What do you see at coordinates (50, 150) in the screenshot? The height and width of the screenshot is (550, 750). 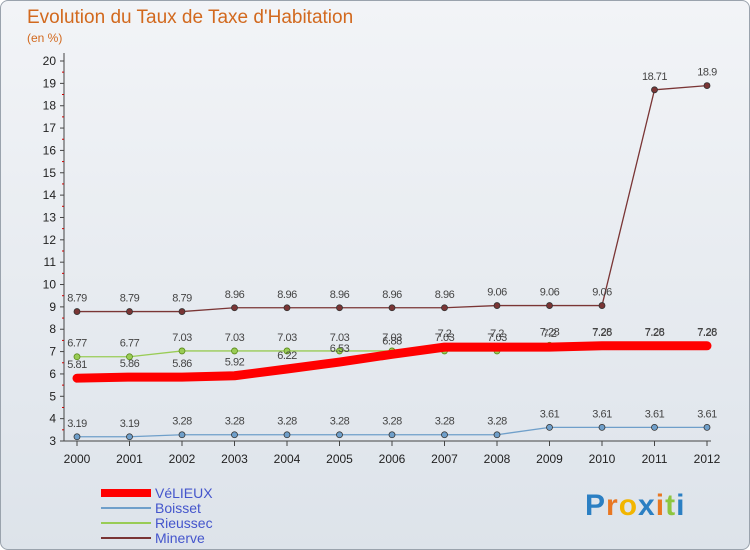 I see `y-tick-label: 16` at bounding box center [50, 150].